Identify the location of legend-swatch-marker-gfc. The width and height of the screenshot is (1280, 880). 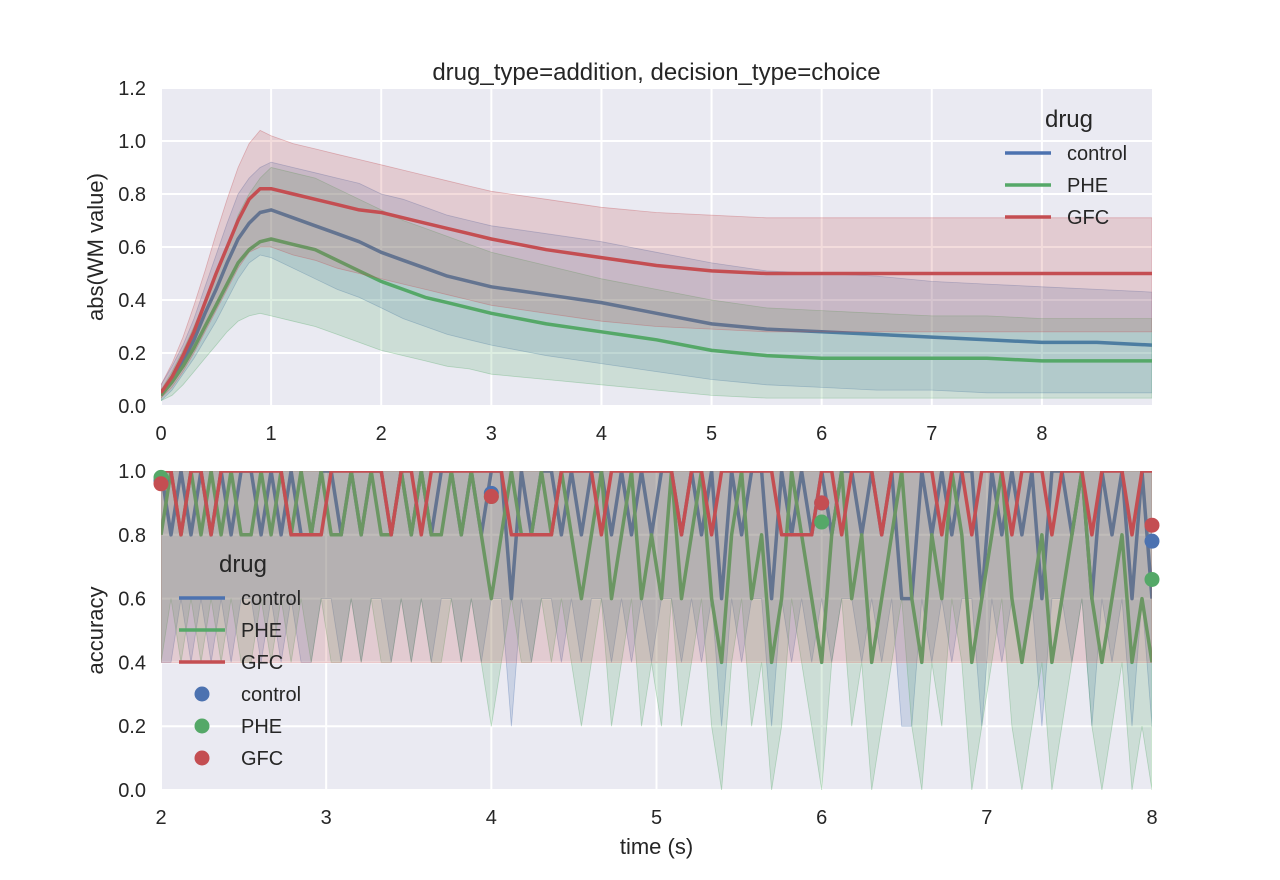
(202, 758).